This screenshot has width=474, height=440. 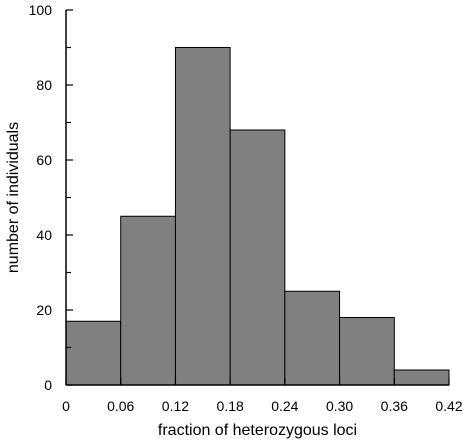 What do you see at coordinates (120, 406) in the screenshot?
I see `x-tick-label-1: 0.06` at bounding box center [120, 406].